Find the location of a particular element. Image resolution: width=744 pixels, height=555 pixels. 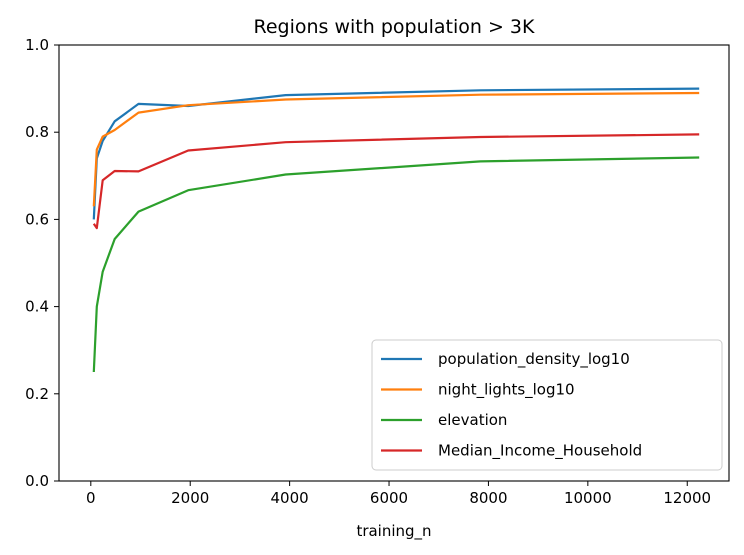

x-tick-label: 12000 is located at coordinates (687, 498).